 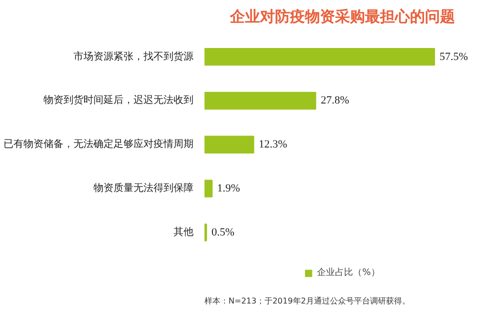 What do you see at coordinates (273, 144) in the screenshot?
I see `data-label: 12.3%` at bounding box center [273, 144].